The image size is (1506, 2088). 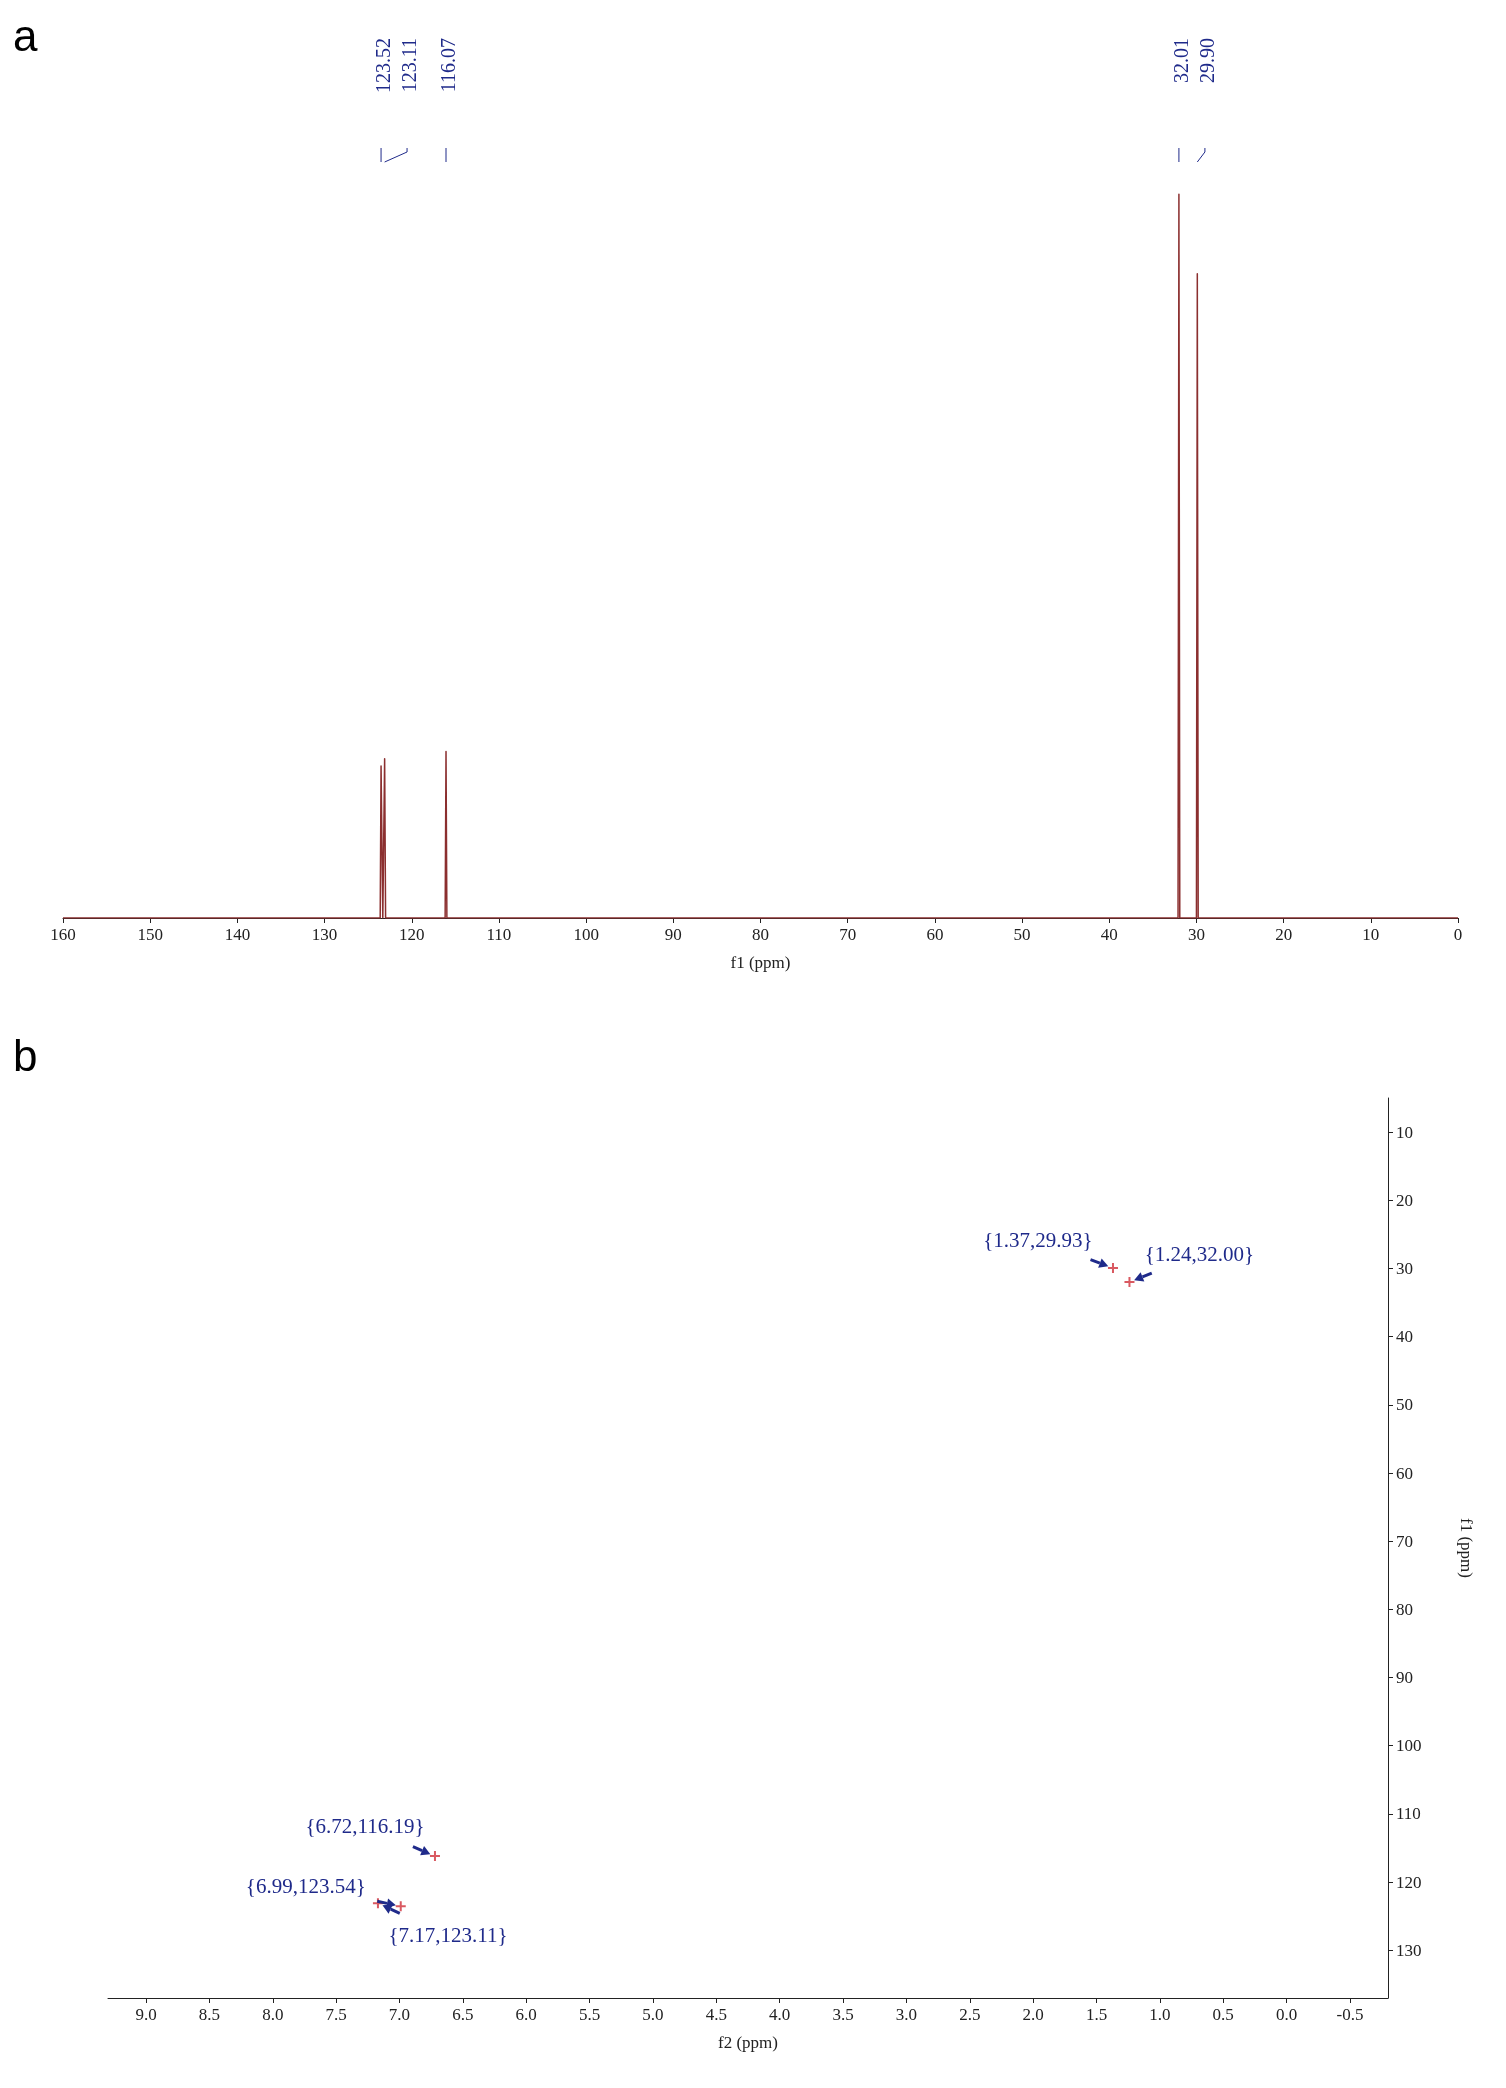 What do you see at coordinates (499, 934) in the screenshot?
I see `x-tick-label: 110` at bounding box center [499, 934].